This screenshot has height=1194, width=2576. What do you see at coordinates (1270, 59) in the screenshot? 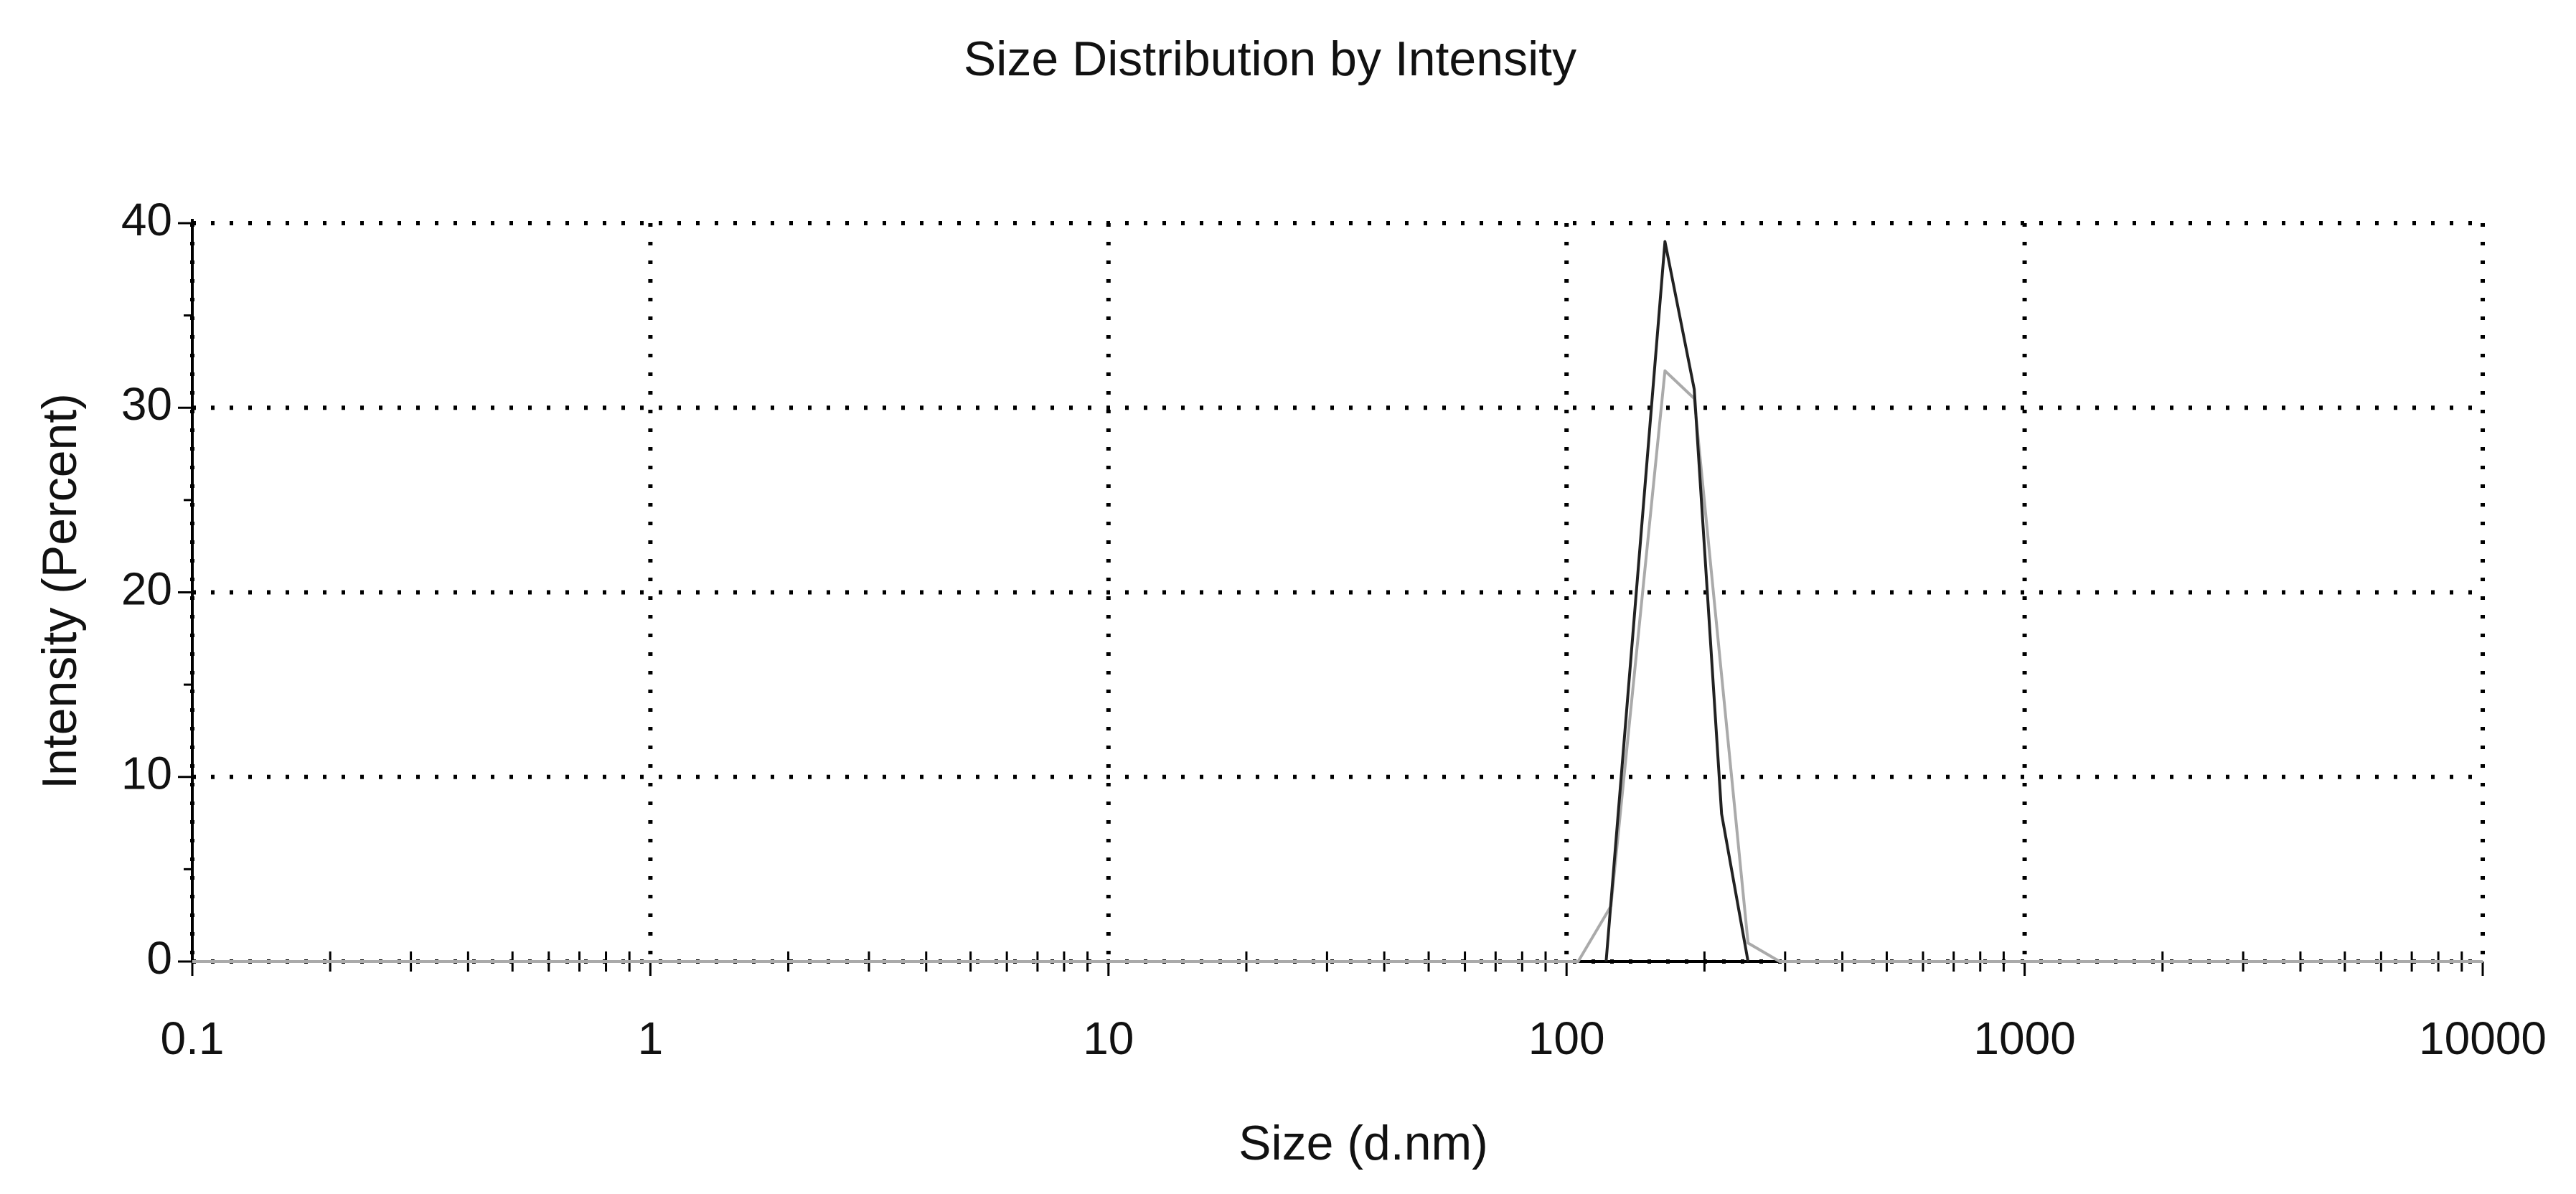
I see `chart-title: Size Distribution by Intensity` at bounding box center [1270, 59].